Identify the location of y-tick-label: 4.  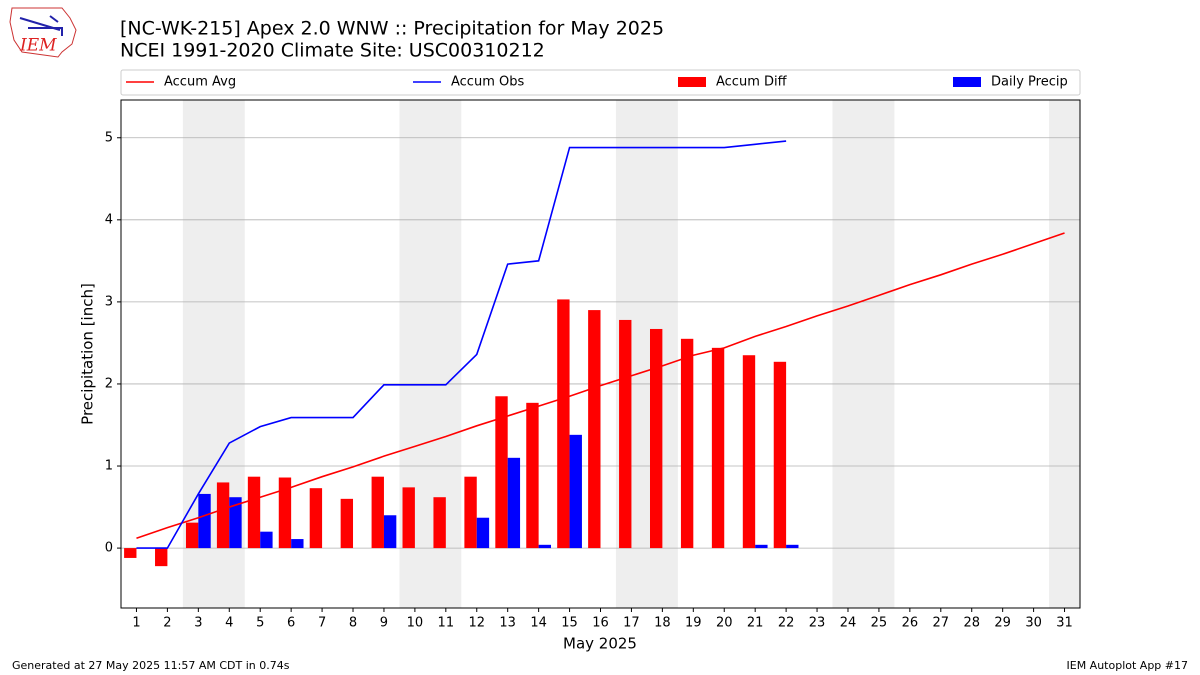
(109, 219).